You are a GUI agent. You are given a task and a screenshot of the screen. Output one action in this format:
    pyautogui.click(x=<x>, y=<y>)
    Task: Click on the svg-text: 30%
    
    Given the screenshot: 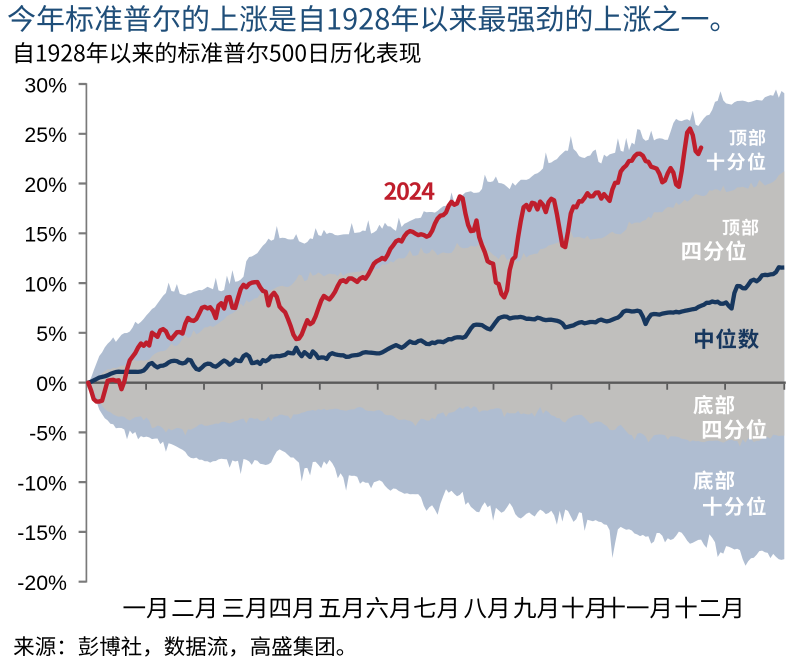 What is the action you would take?
    pyautogui.click(x=45, y=85)
    